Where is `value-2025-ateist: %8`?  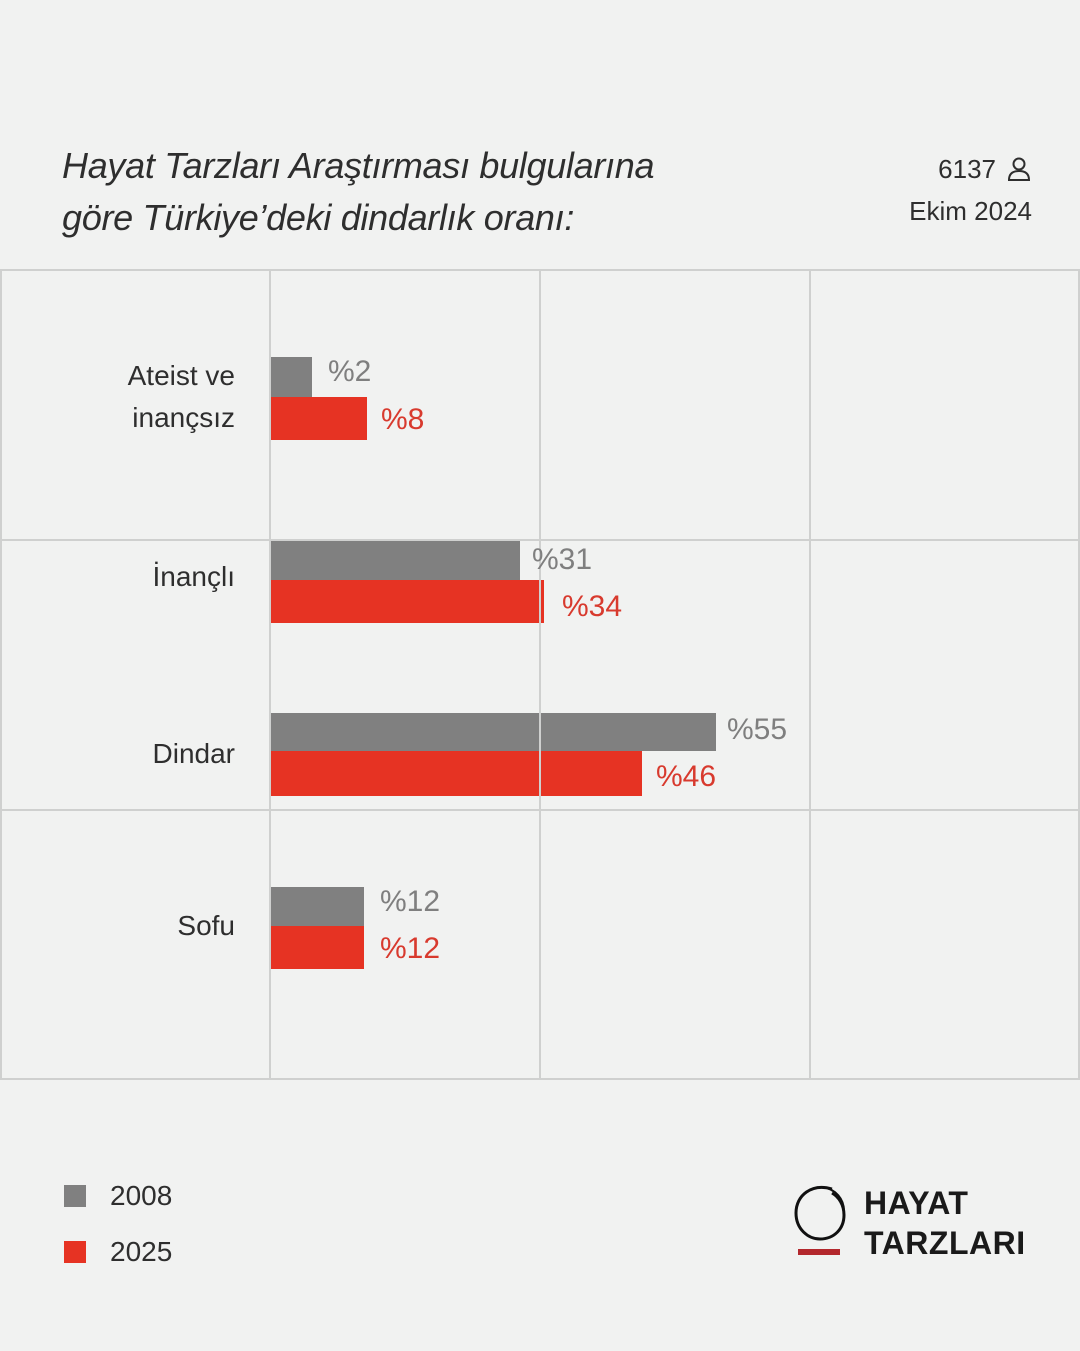 value-2025-ateist: %8 is located at coordinates (403, 419).